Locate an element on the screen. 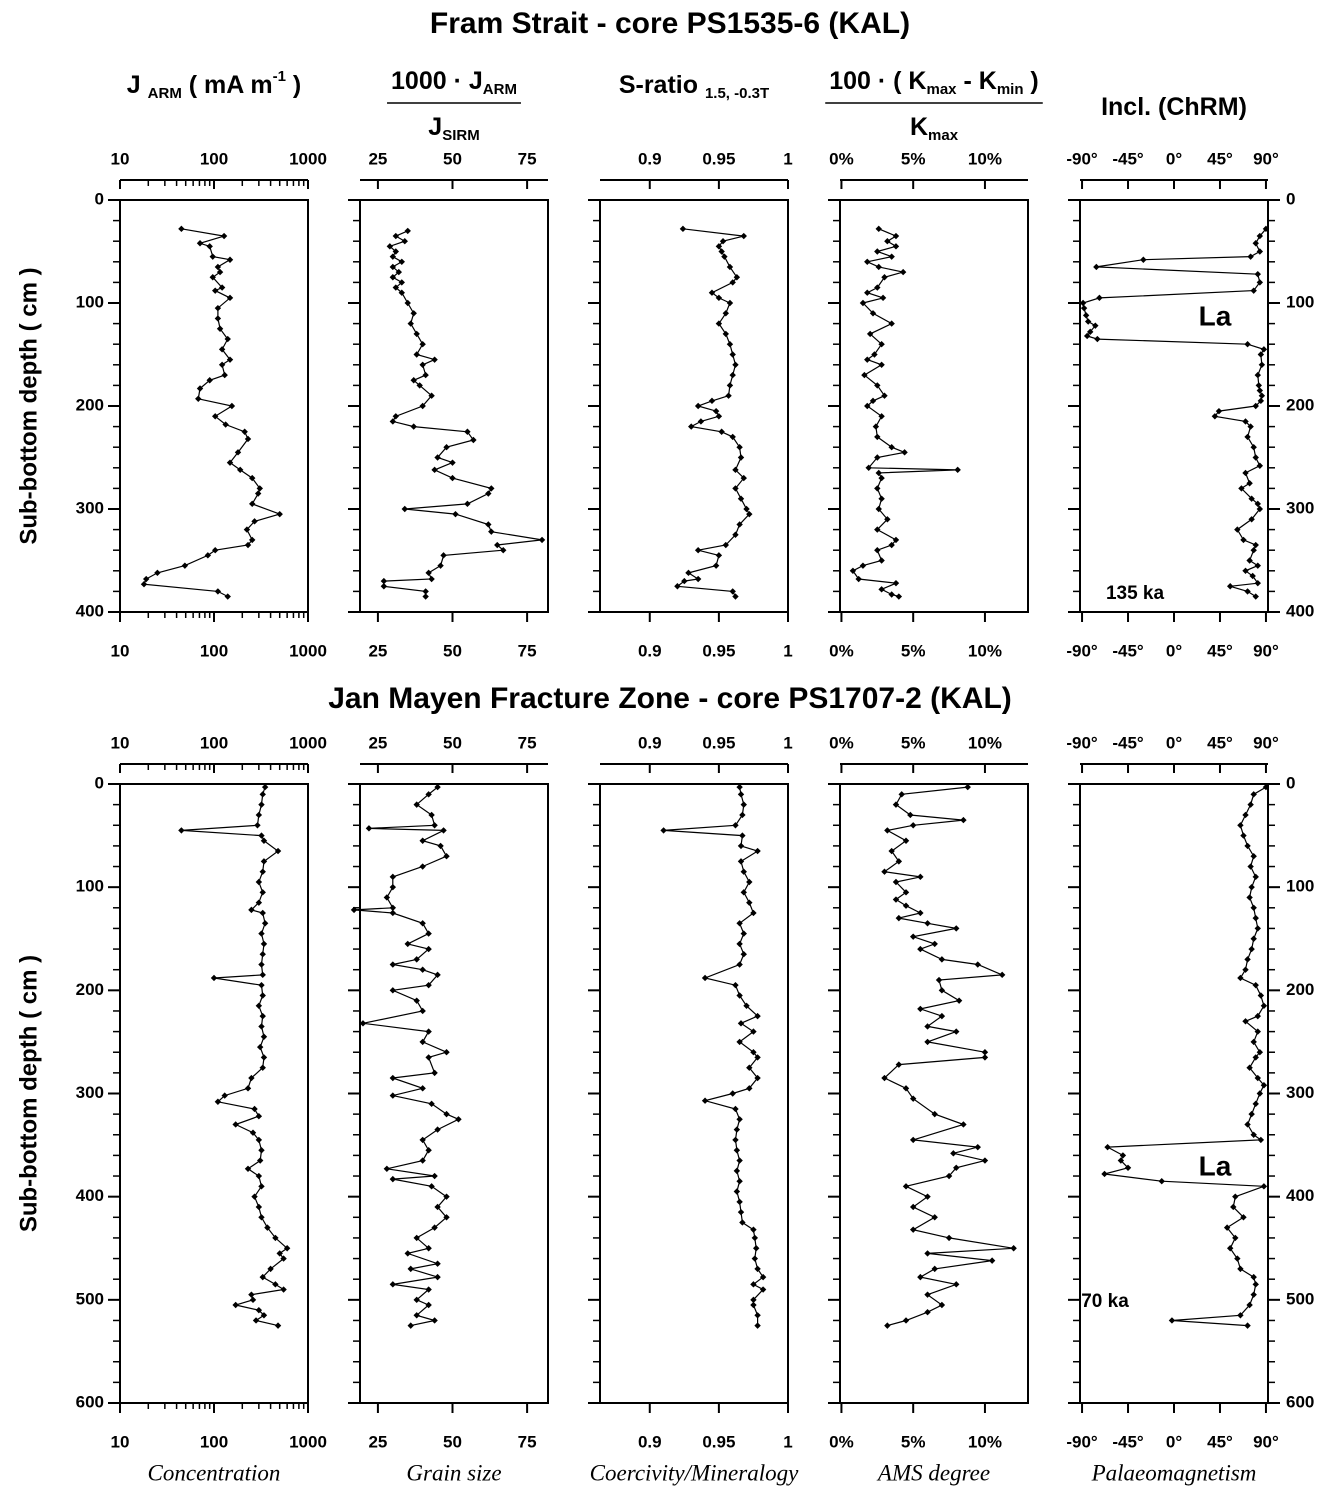 The image size is (1341, 1490). plot-frame is located at coordinates (454, 406).